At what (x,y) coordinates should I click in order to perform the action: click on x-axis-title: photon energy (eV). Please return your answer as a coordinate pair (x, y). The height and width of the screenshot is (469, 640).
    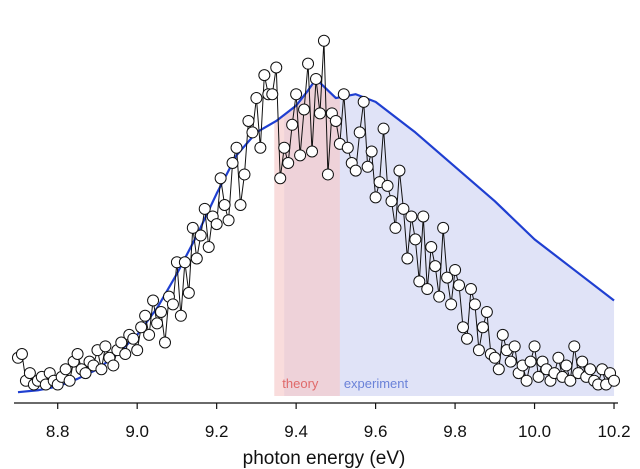
    Looking at the image, I should click on (324, 458).